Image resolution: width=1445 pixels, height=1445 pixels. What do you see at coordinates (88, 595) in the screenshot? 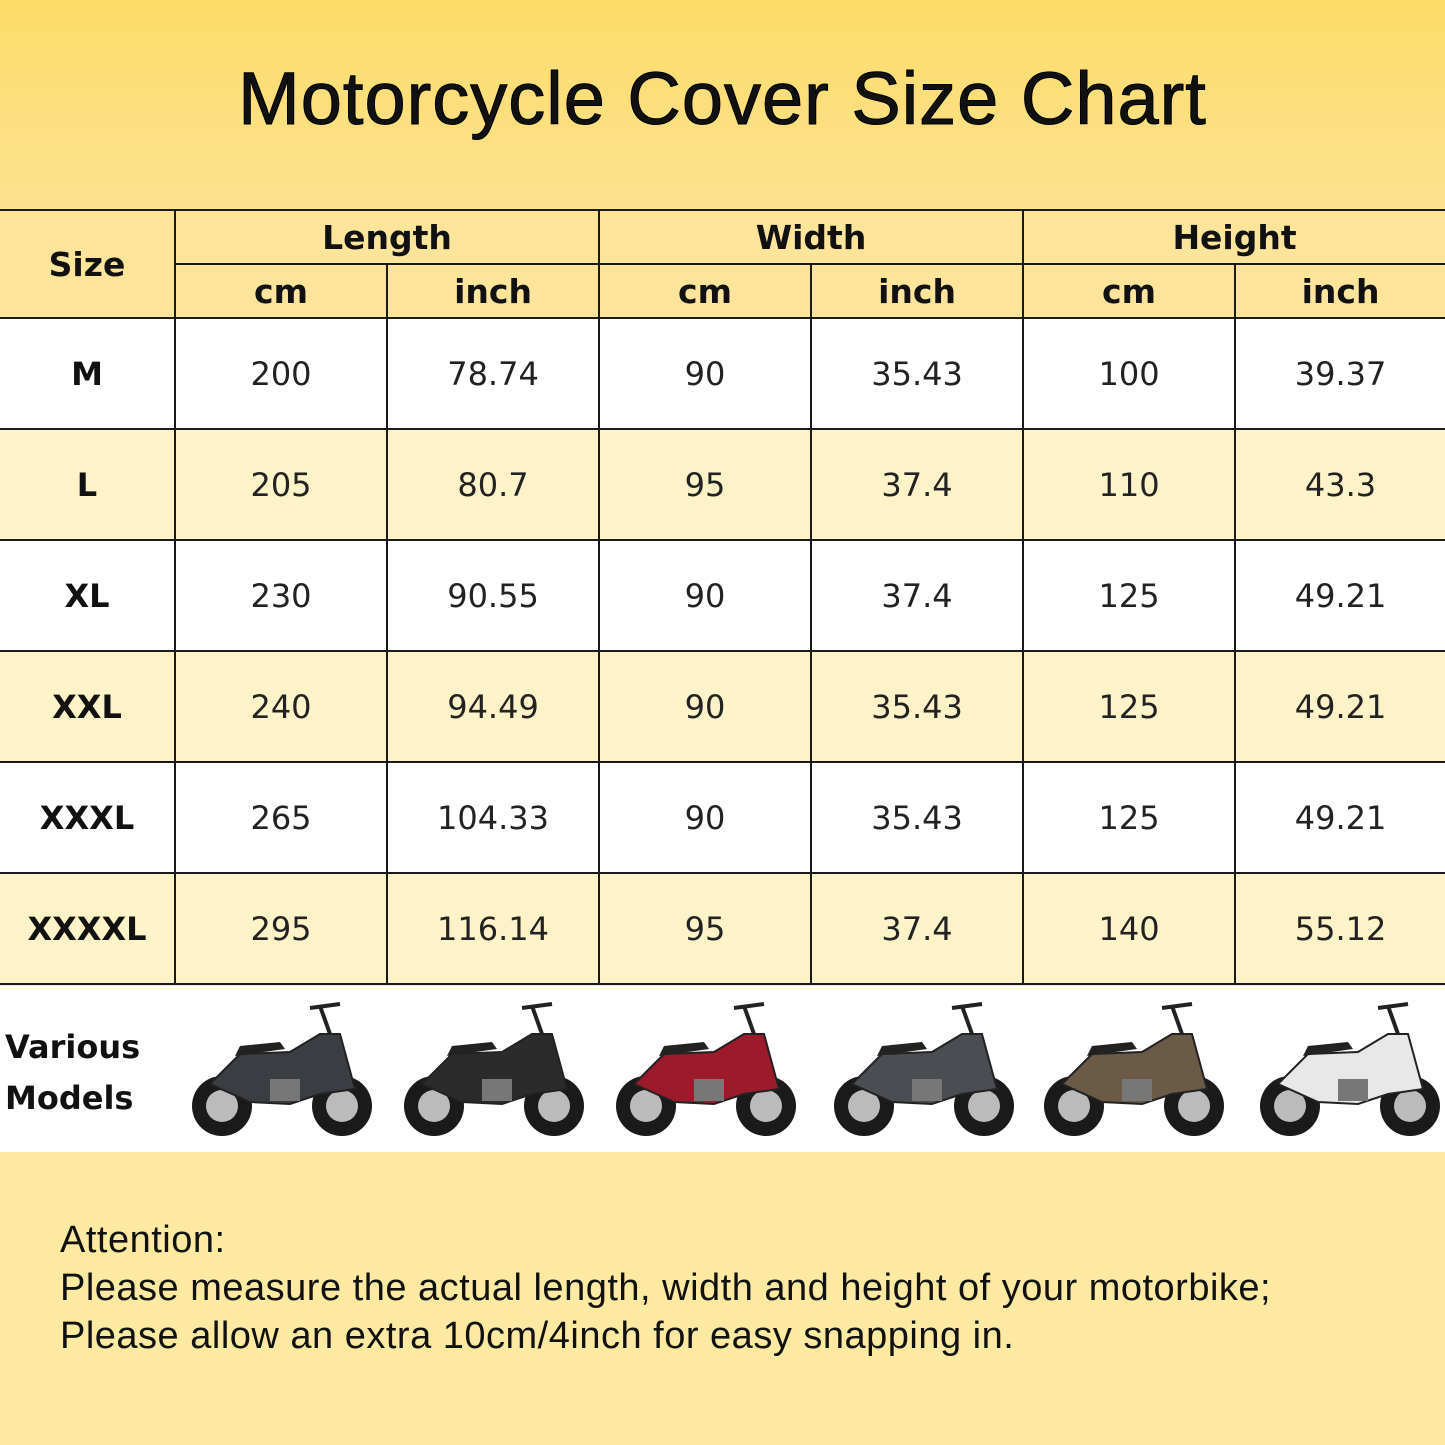
I see `size-cell: XL` at bounding box center [88, 595].